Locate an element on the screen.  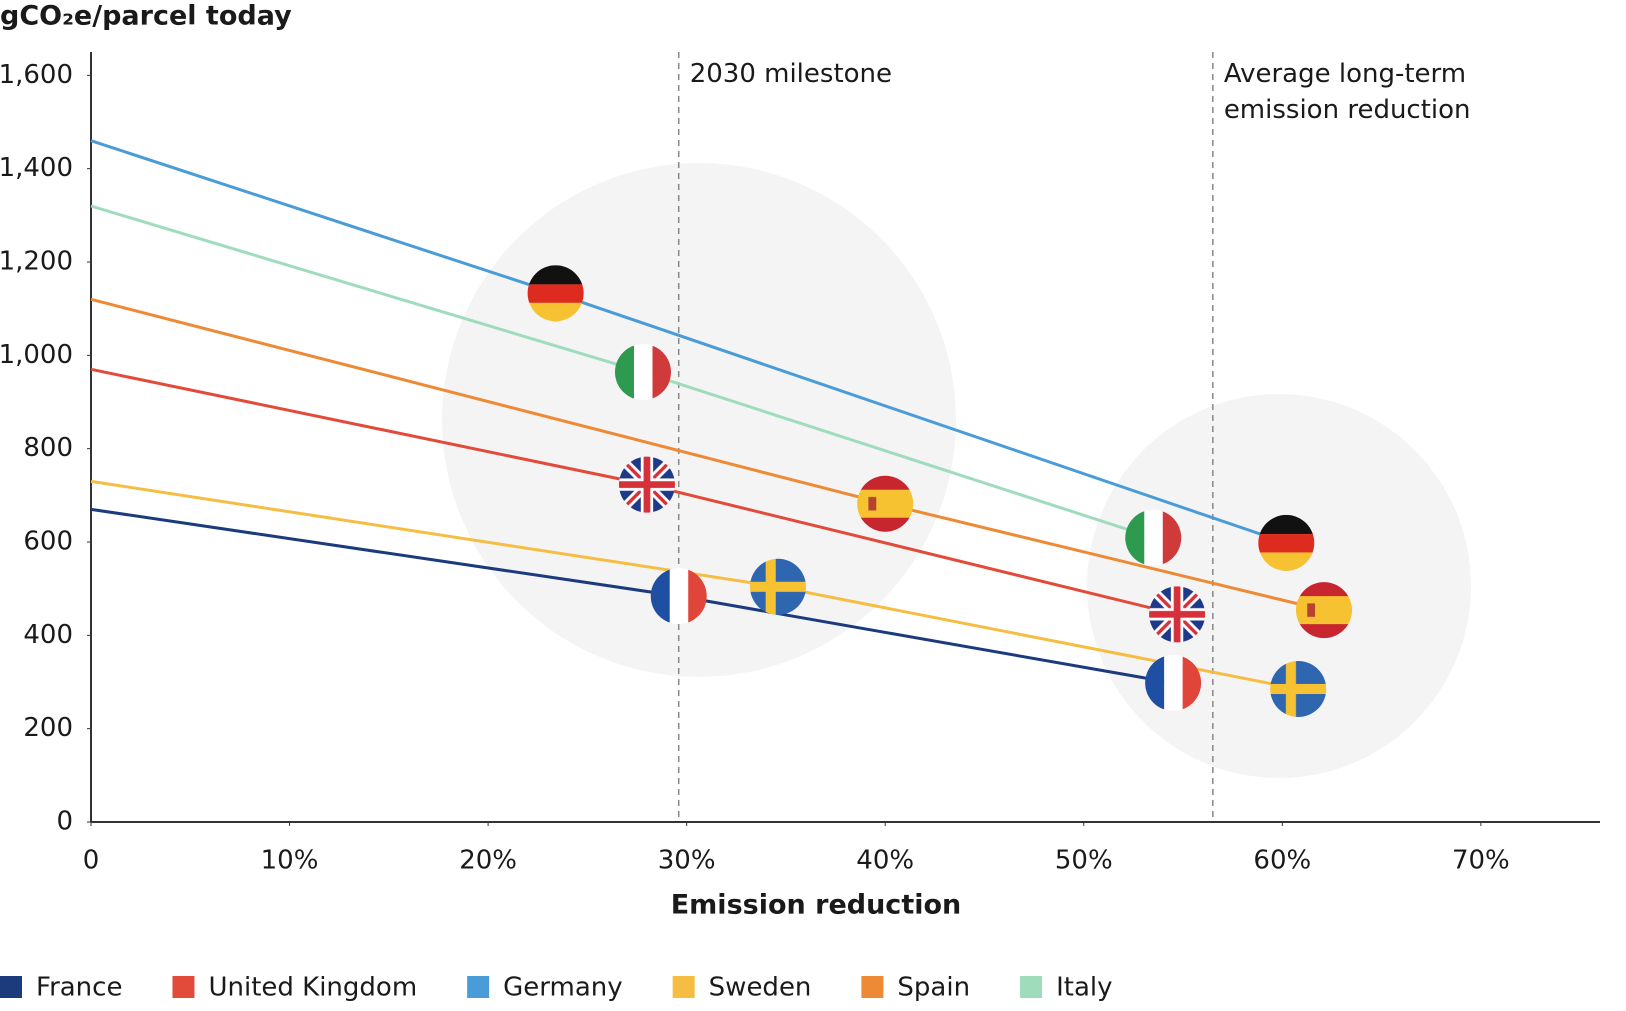
y-tick-label: 600 is located at coordinates (48, 542).